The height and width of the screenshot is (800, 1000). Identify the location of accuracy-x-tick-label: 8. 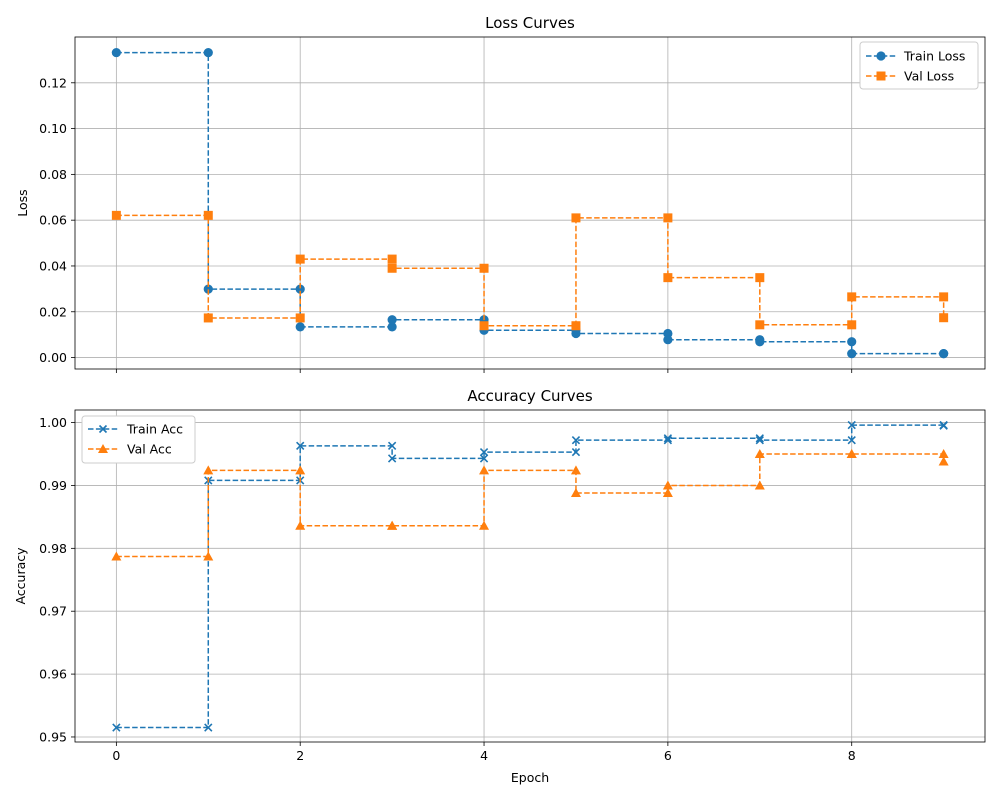
(852, 755).